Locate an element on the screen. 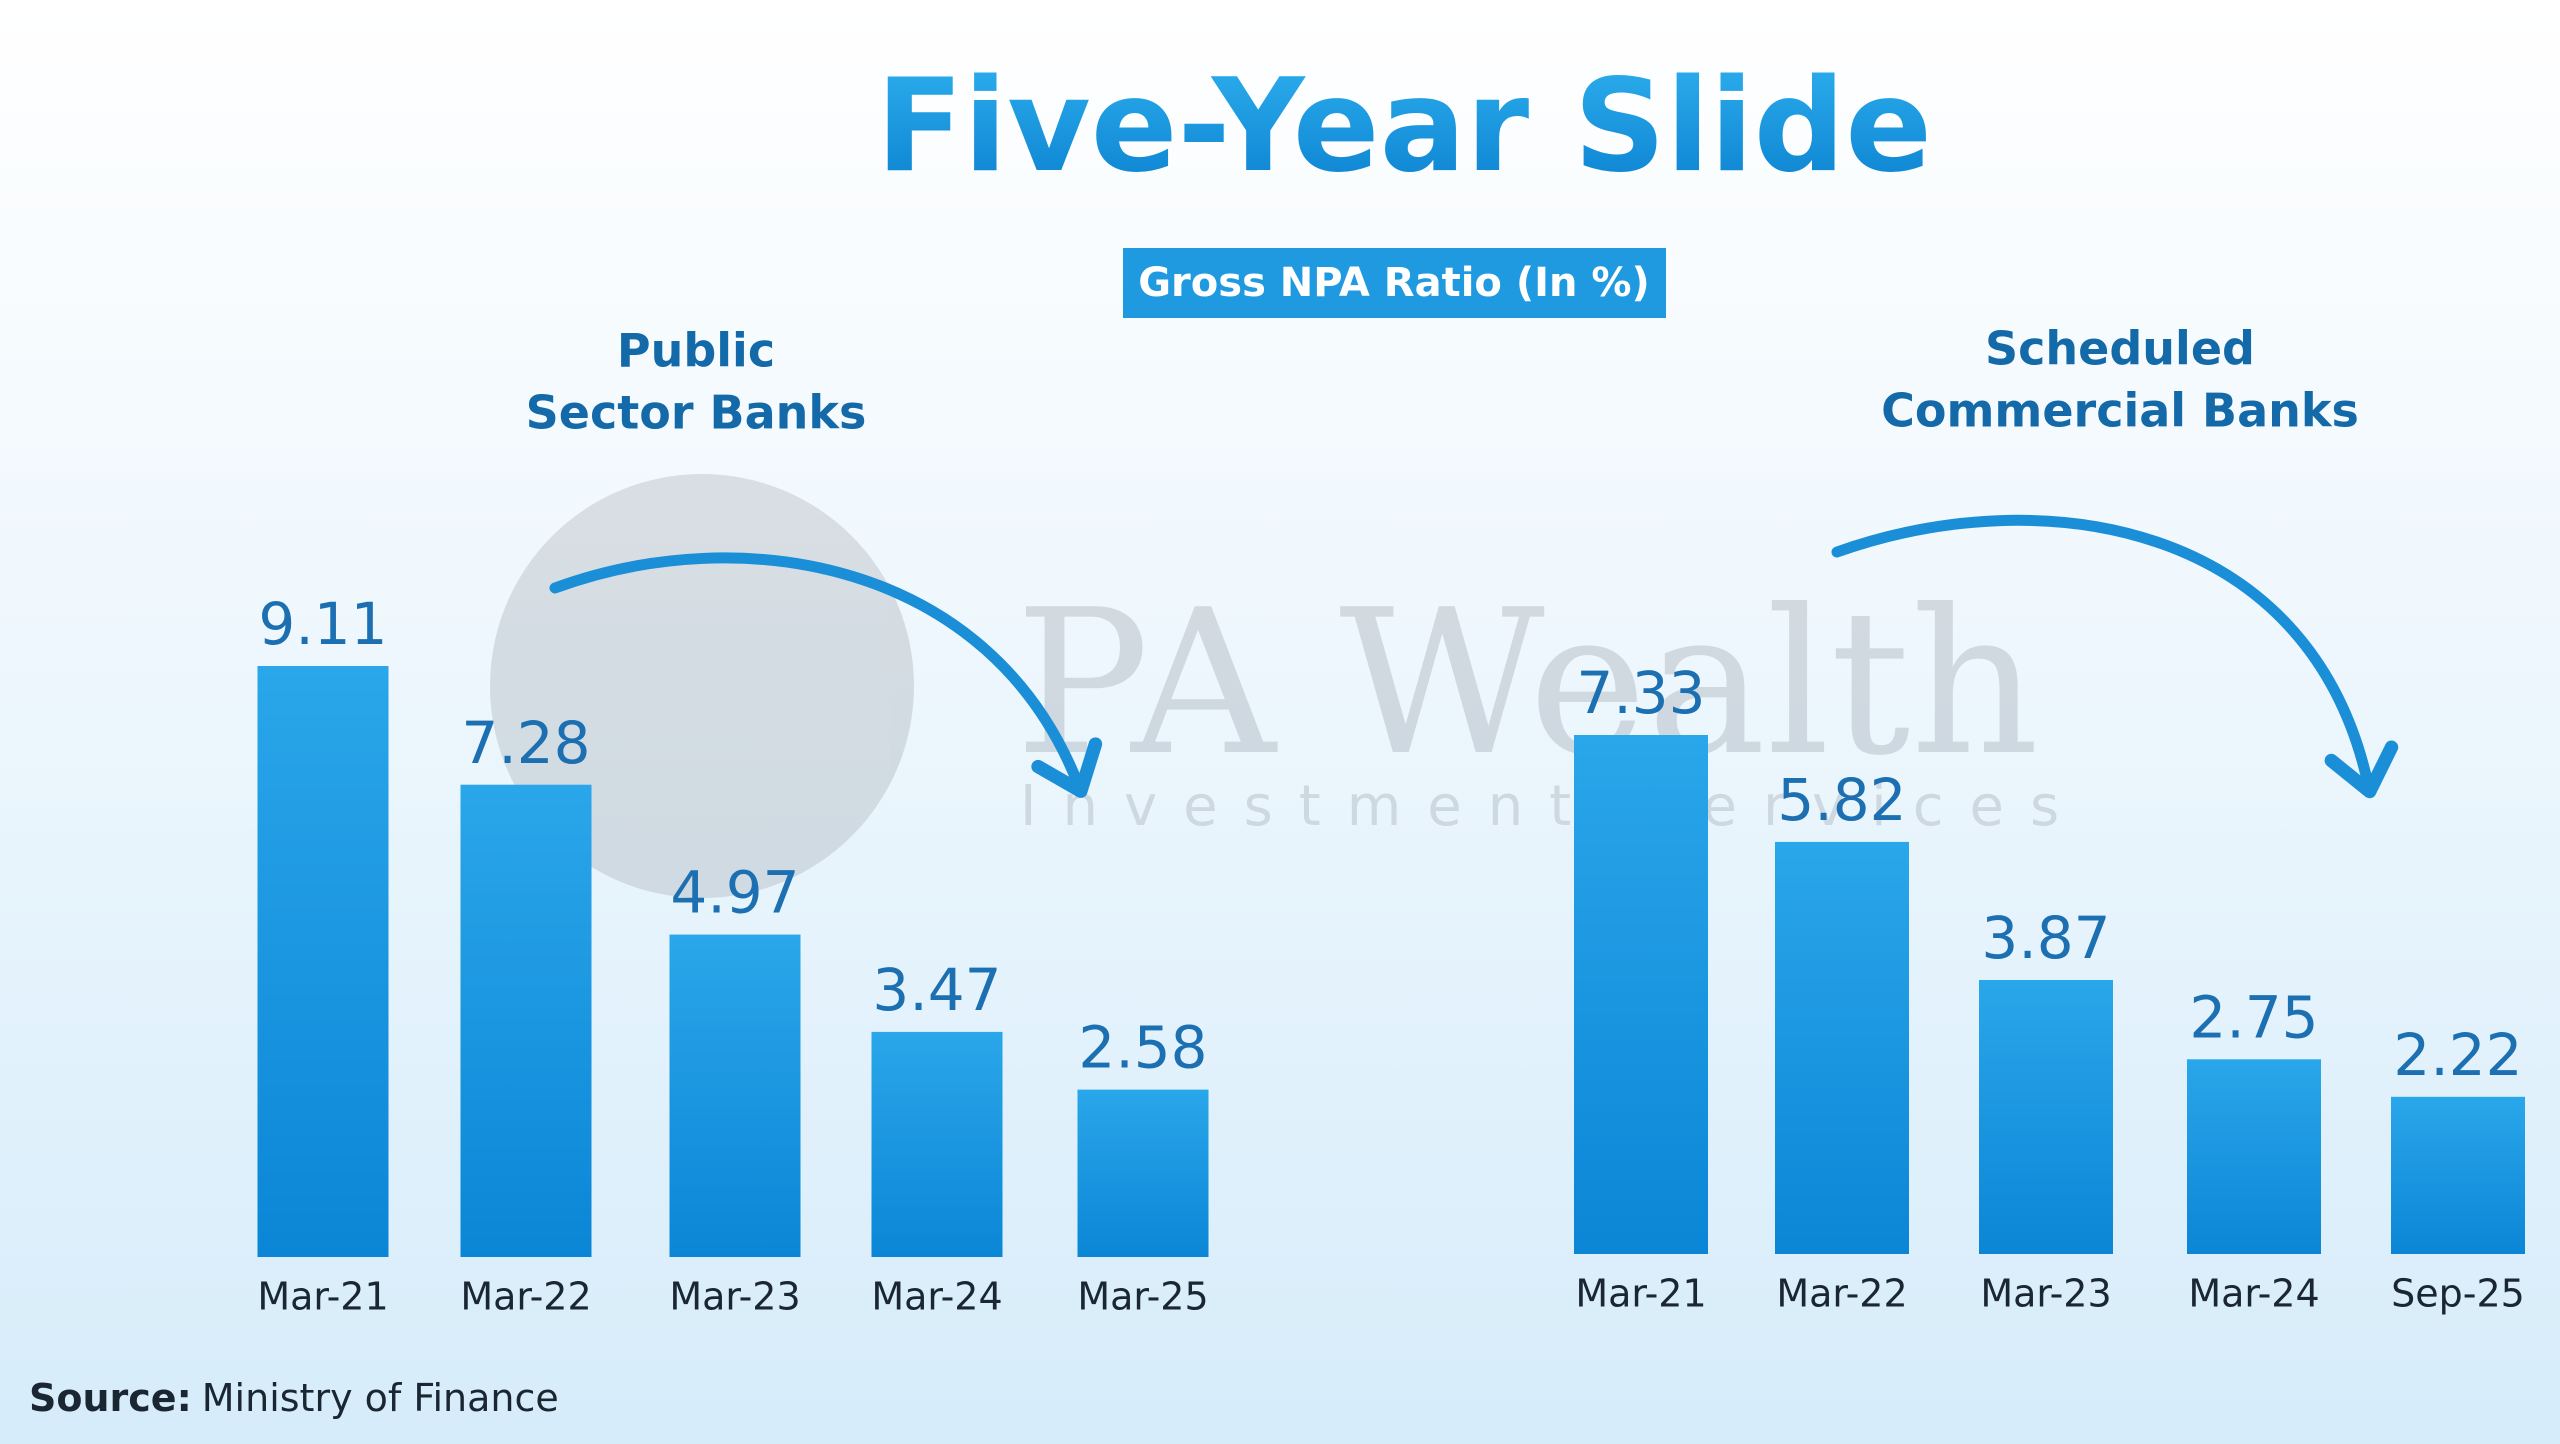 The image size is (2560, 1444). source-text: Ministry of Finance is located at coordinates (380, 1398).